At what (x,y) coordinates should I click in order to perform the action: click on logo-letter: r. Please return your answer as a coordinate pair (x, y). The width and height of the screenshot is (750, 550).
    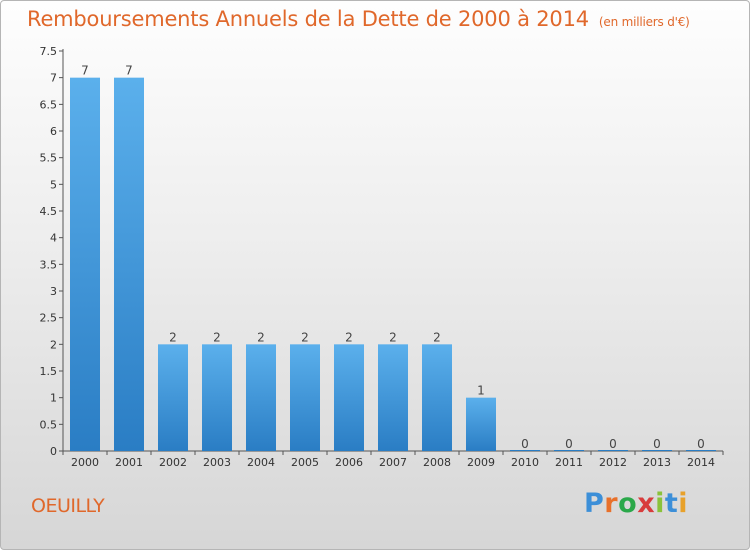
    Looking at the image, I should click on (611, 503).